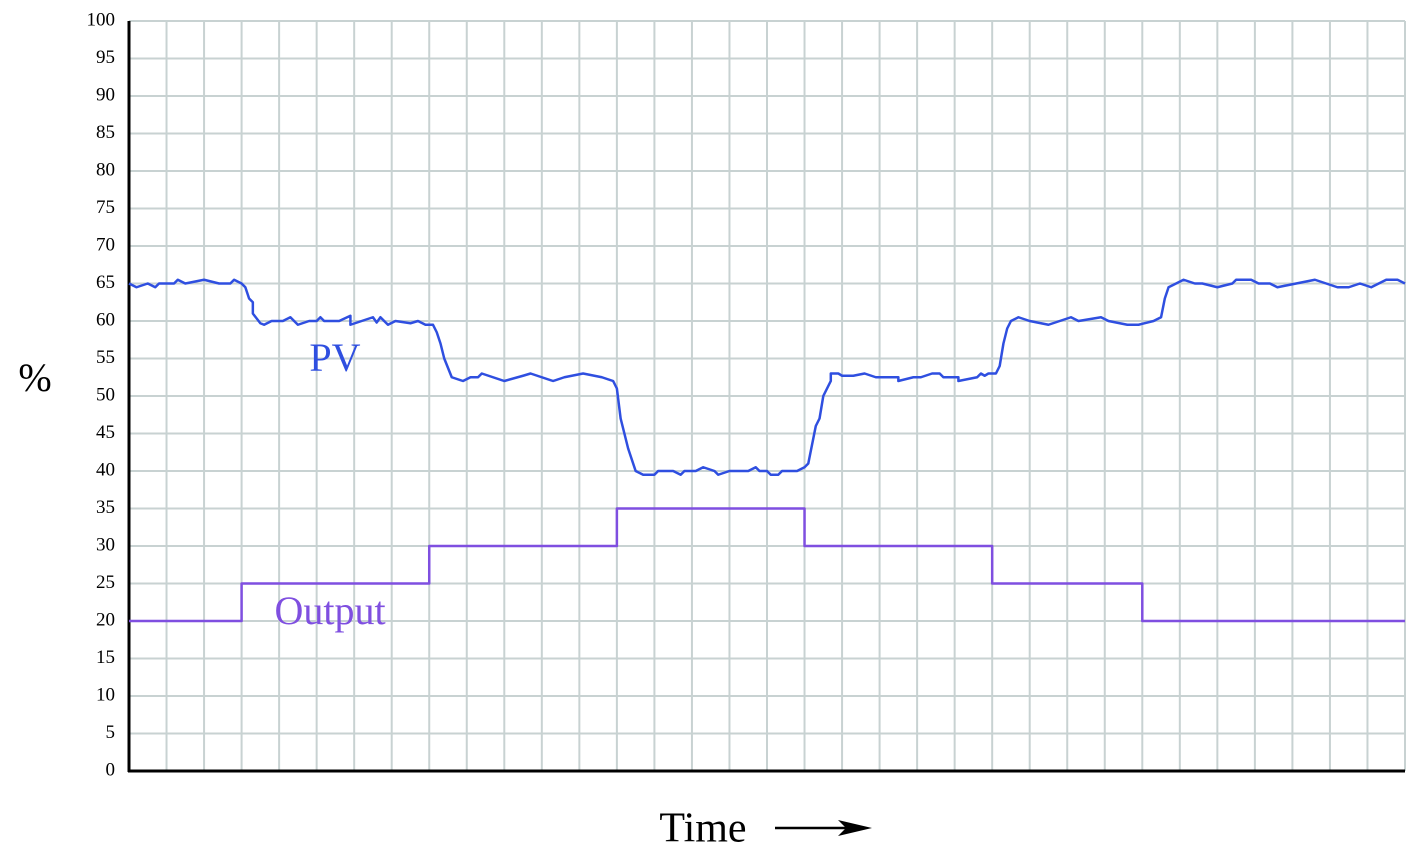  I want to click on y-tick-label: 80, so click(105, 169).